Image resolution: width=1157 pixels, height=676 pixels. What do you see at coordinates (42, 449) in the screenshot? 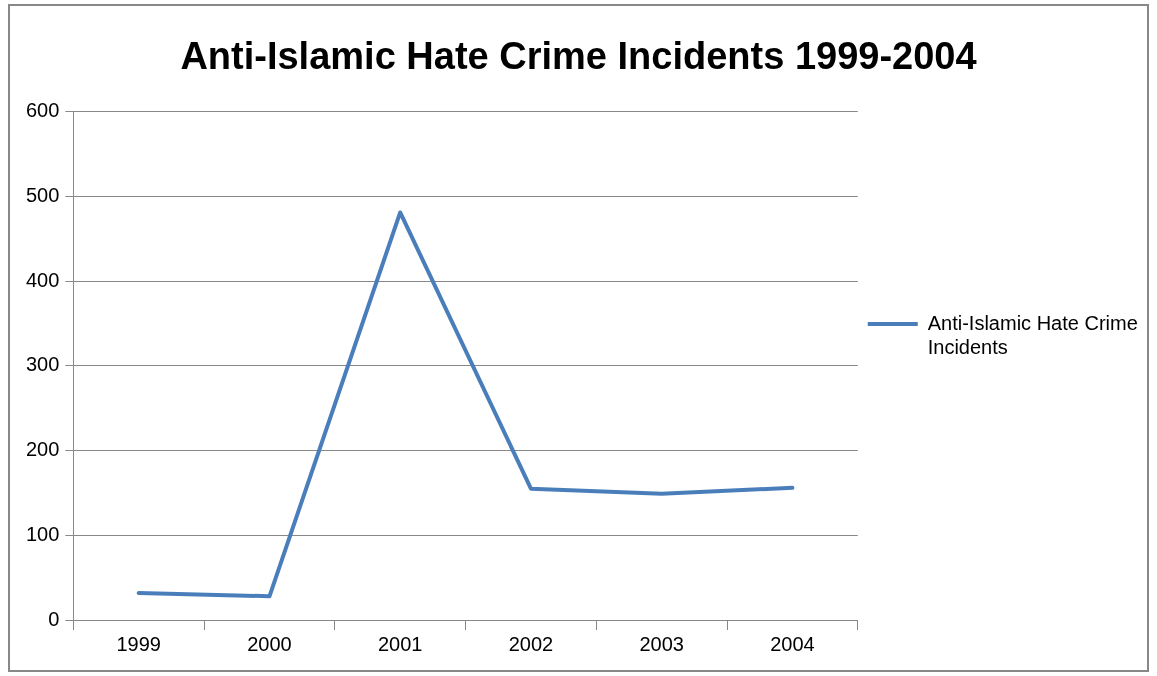
I see `y-tick-label: 200` at bounding box center [42, 449].